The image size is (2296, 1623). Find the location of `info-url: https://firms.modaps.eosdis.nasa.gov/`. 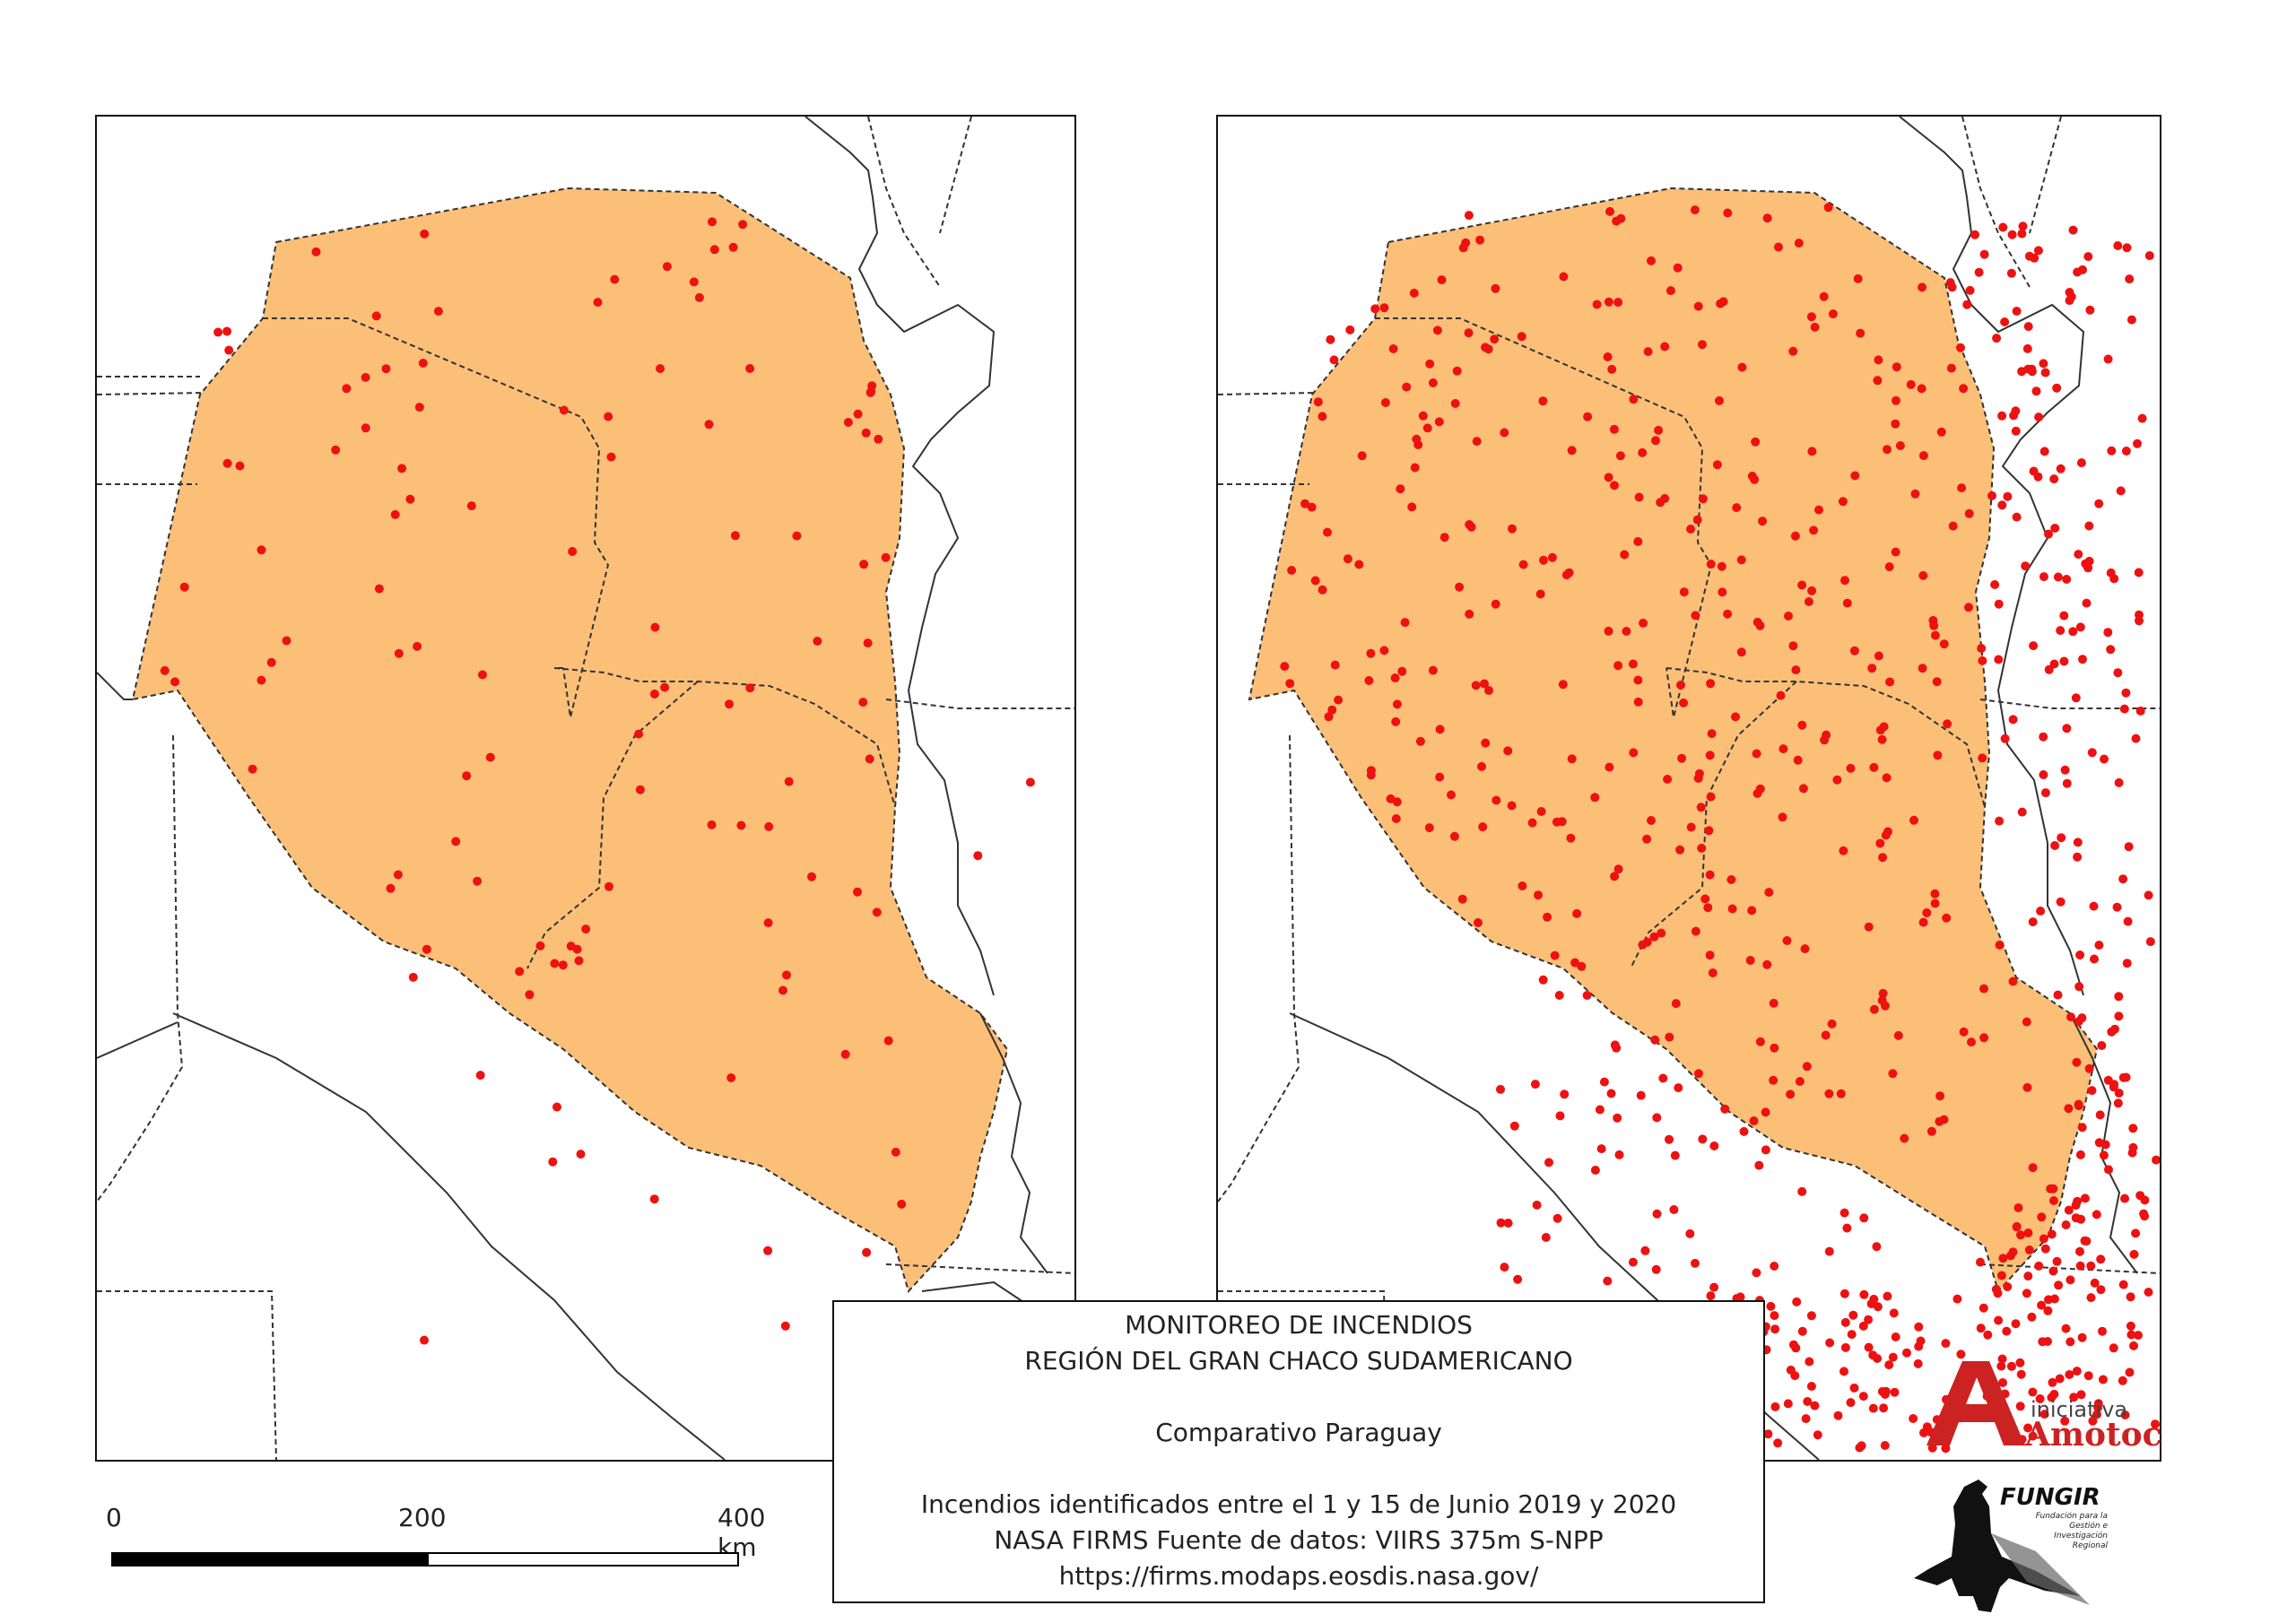

info-url: https://firms.modaps.eosdis.nasa.gov/ is located at coordinates (1298, 1576).